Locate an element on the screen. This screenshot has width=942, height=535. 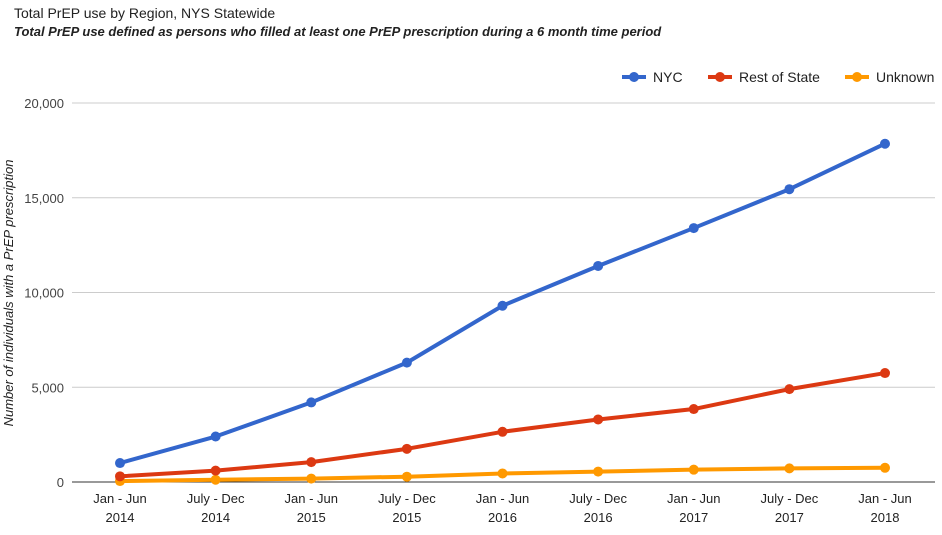
y-axis-ticks: 0 5,000 10,000 15,000 20,000 is located at coordinates (44, 293).